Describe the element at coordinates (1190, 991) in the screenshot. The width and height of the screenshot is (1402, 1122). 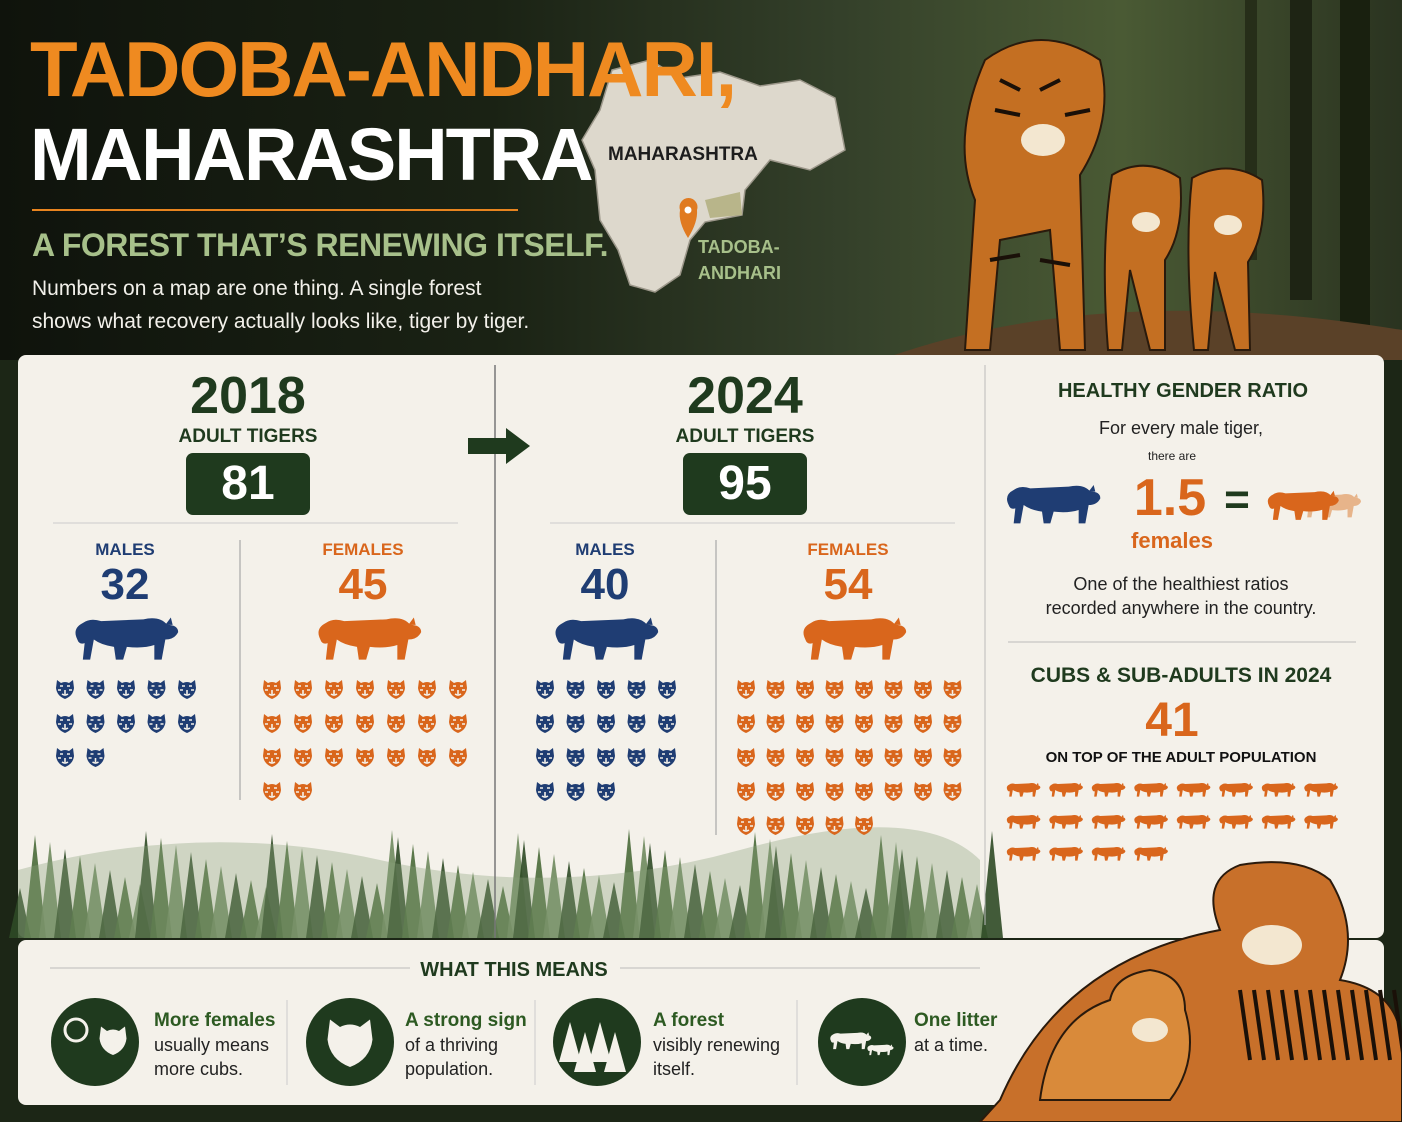
I see `tiger-photo` at that location.